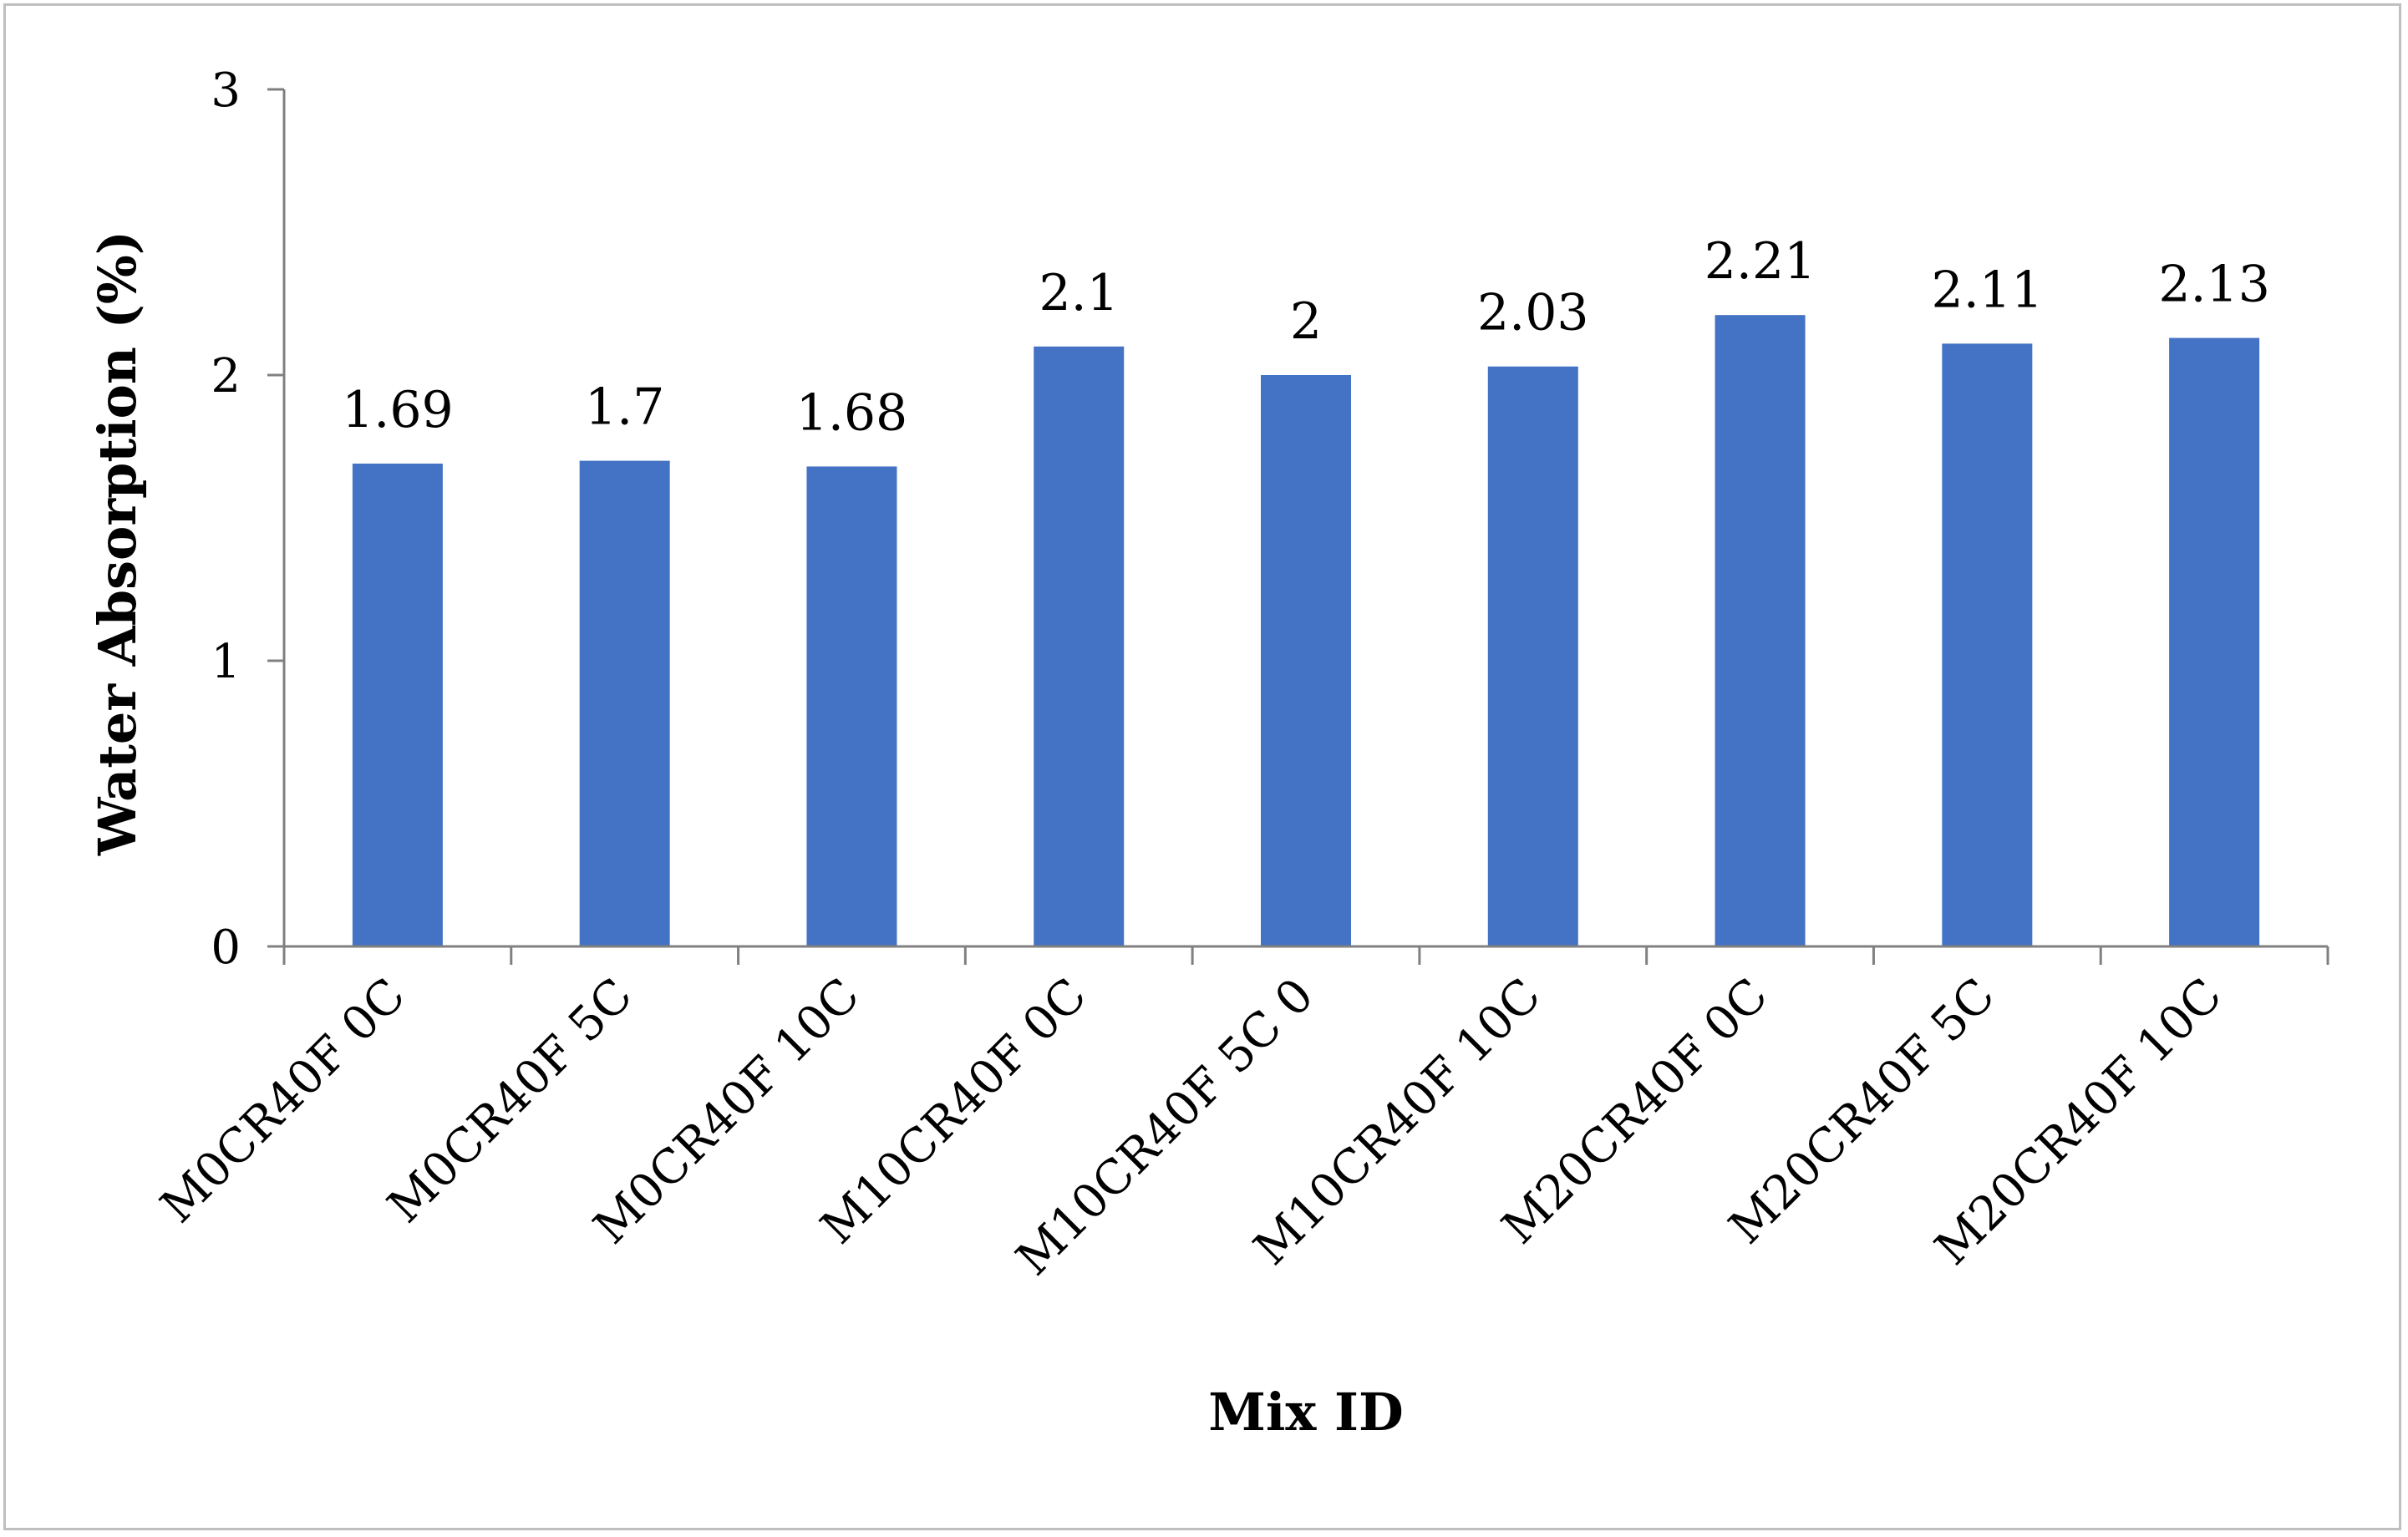 The image size is (2408, 1537). Describe the element at coordinates (248, 519) in the screenshot. I see `y-ticks-group: 0 1 2 3` at that location.